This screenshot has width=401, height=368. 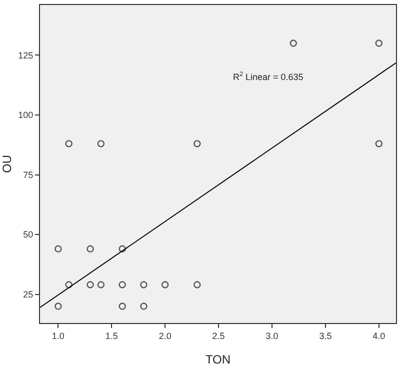 What do you see at coordinates (325, 335) in the screenshot?
I see `x-tick-label: 3.5` at bounding box center [325, 335].